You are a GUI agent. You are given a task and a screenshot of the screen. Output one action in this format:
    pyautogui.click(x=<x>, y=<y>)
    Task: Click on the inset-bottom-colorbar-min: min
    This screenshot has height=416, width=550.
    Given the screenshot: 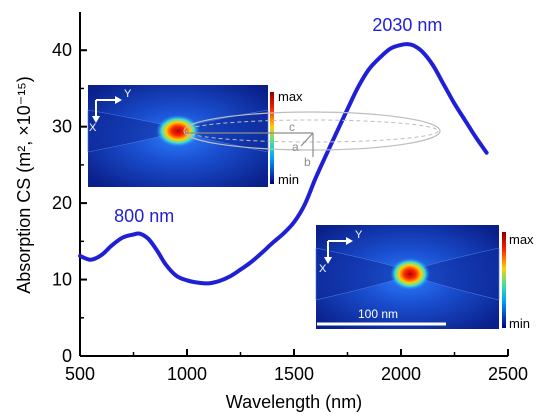 What is the action you would take?
    pyautogui.click(x=519, y=323)
    